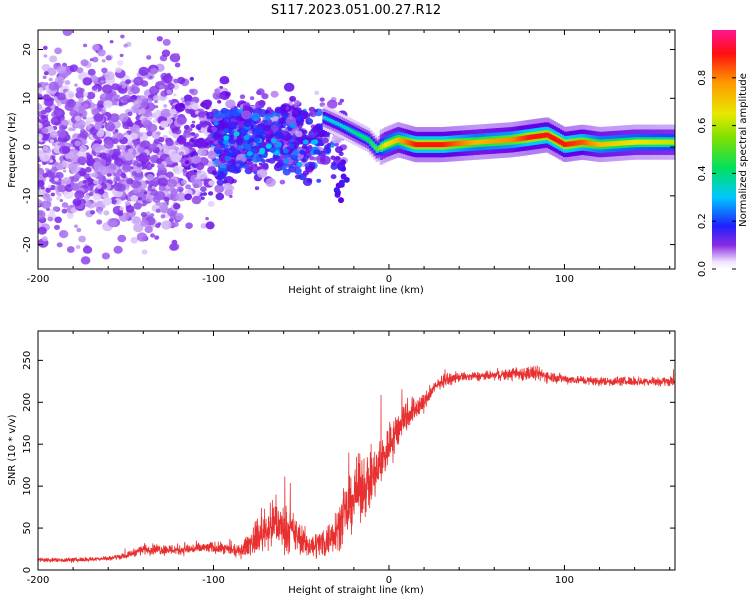  Describe the element at coordinates (38, 279) in the screenshot. I see `x-tick-label: -200` at that location.